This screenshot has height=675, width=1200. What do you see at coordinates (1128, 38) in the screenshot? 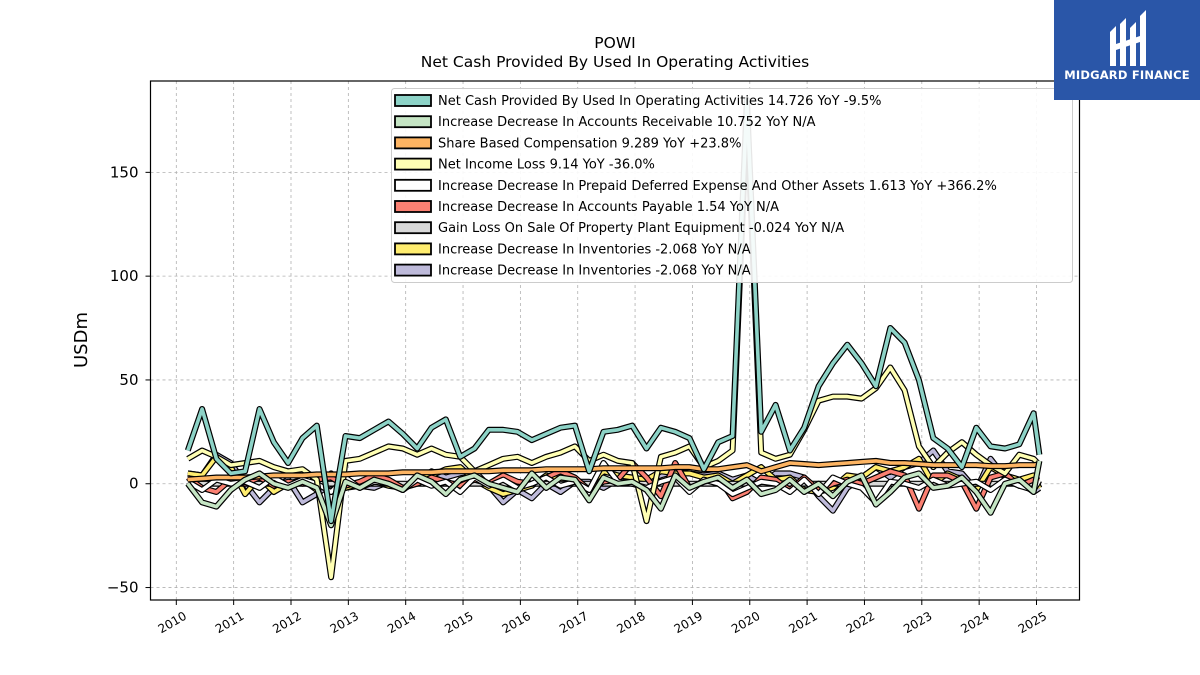
I see `logo-mark-icon` at bounding box center [1128, 38].